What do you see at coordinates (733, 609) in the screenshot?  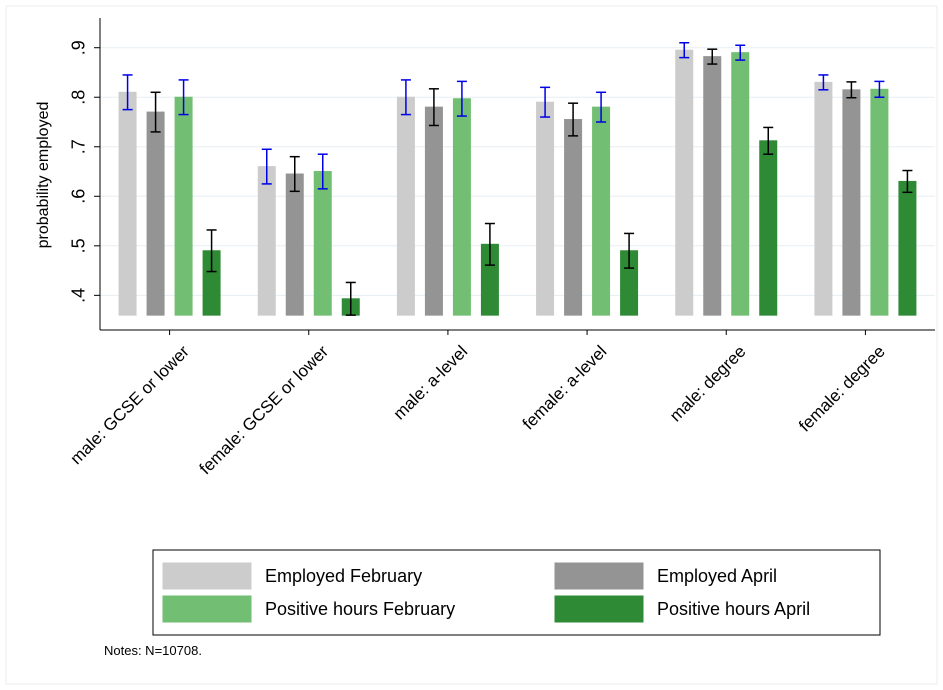 I see `legend-label: Positive hours April` at bounding box center [733, 609].